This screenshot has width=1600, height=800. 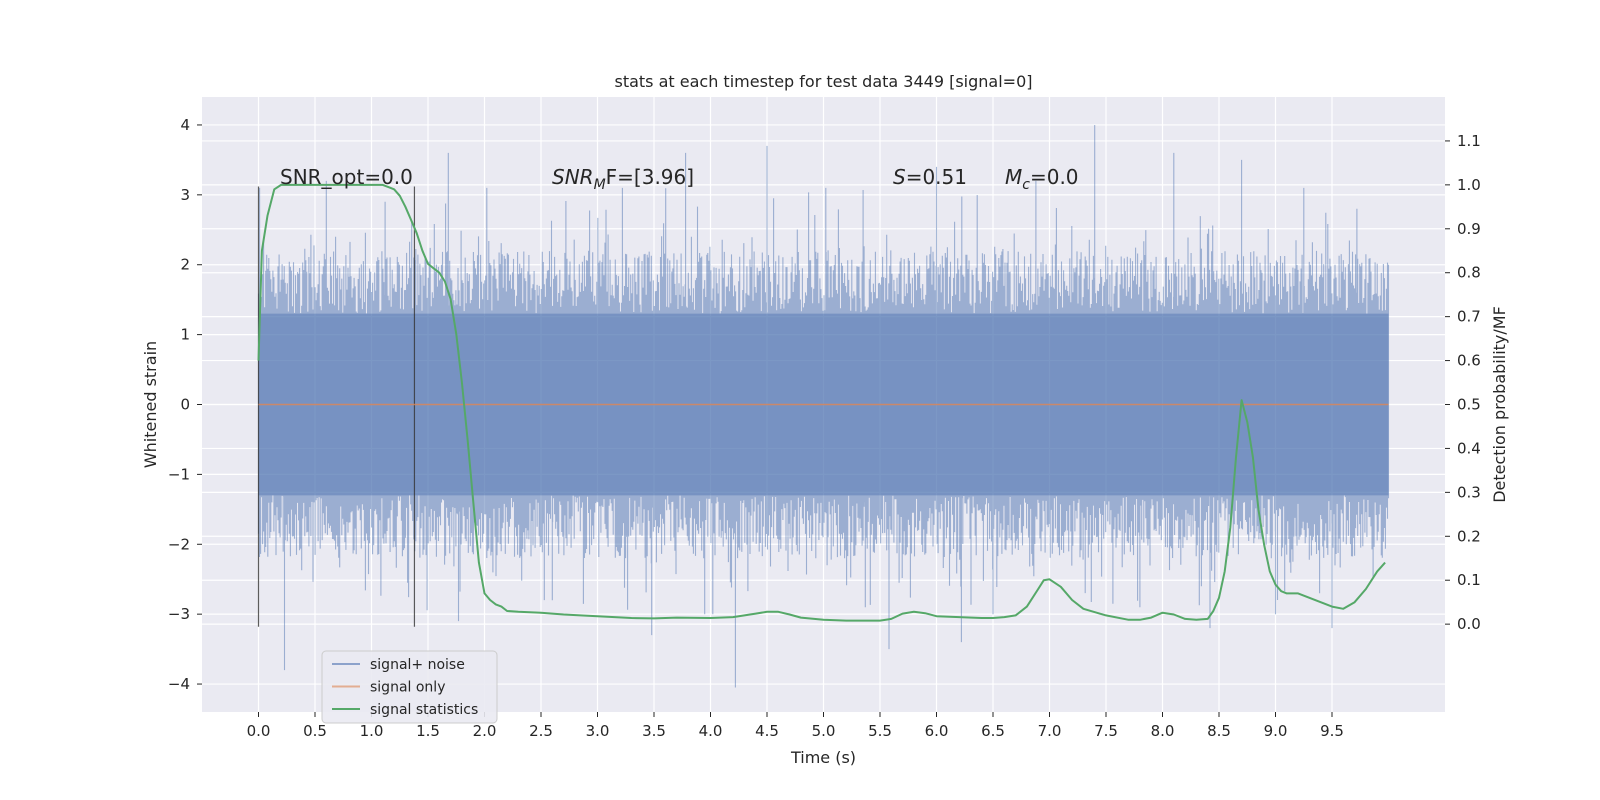 I want to click on annotation-s-label: S, so click(x=899, y=177).